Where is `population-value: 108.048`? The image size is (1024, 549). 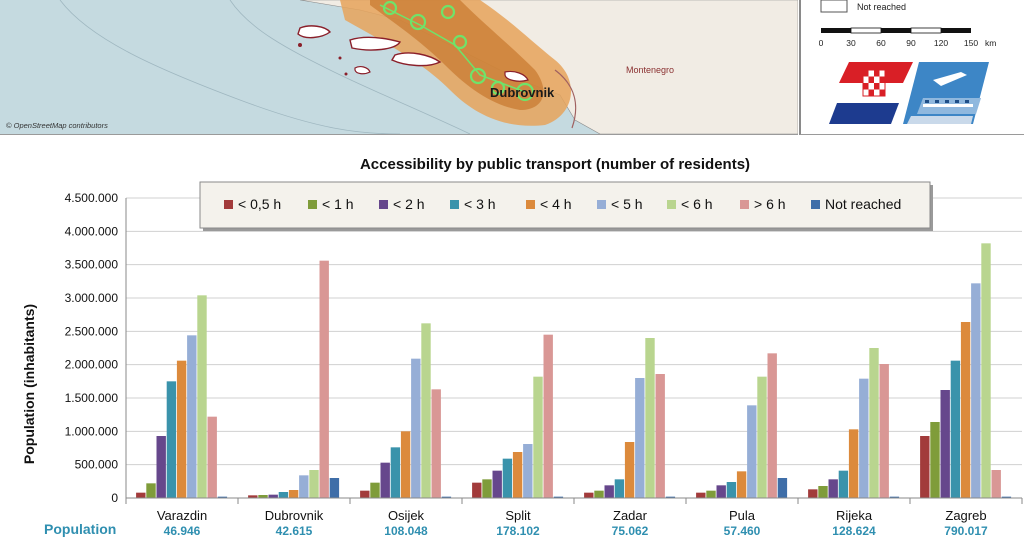 population-value: 108.048 is located at coordinates (406, 531).